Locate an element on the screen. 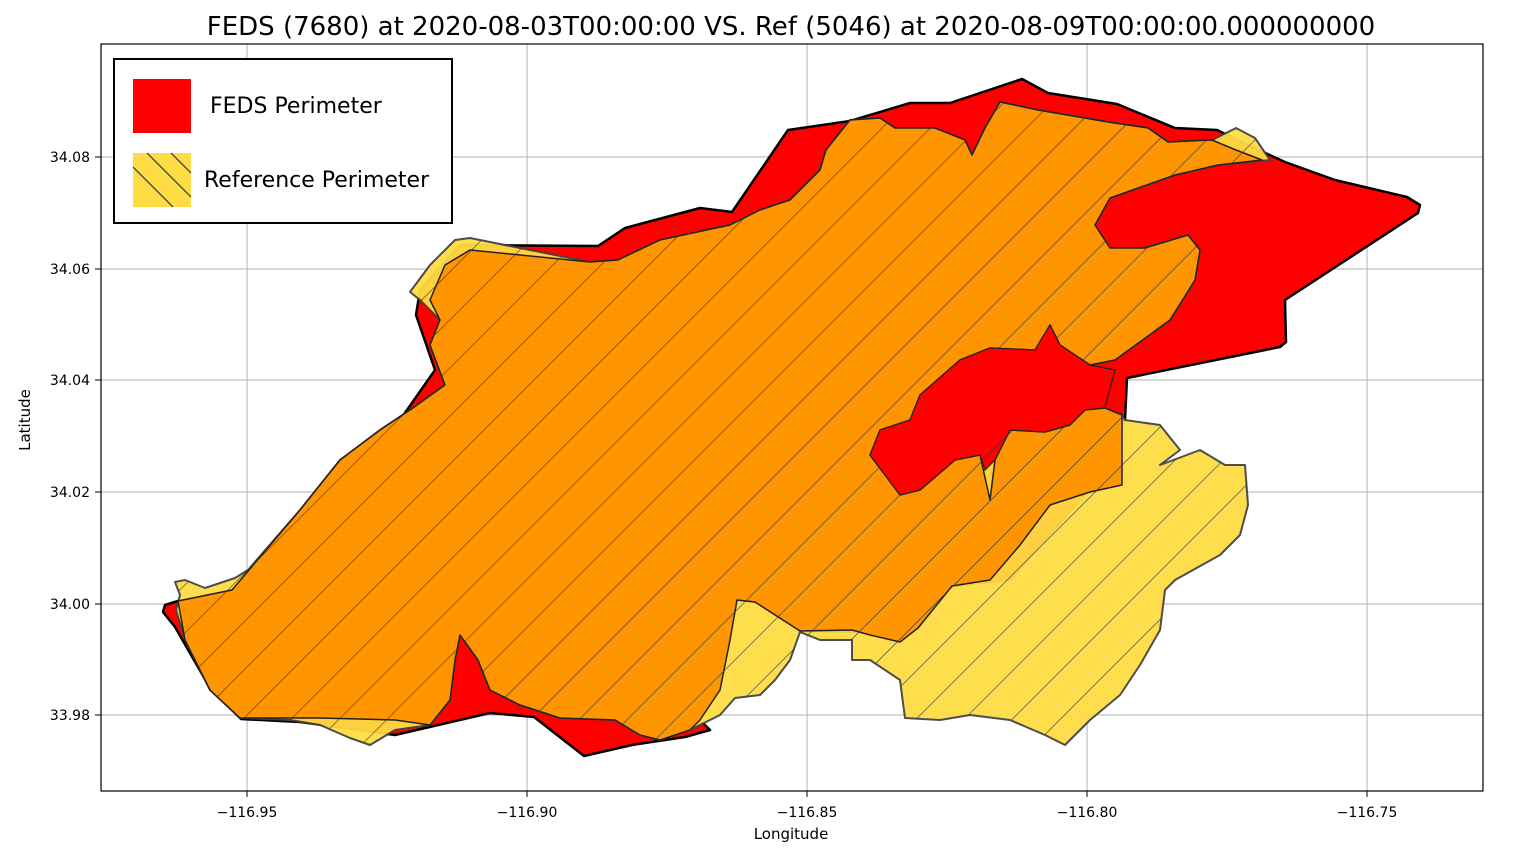 This screenshot has width=1518, height=852. x-tick-label: −116.85 is located at coordinates (807, 813).